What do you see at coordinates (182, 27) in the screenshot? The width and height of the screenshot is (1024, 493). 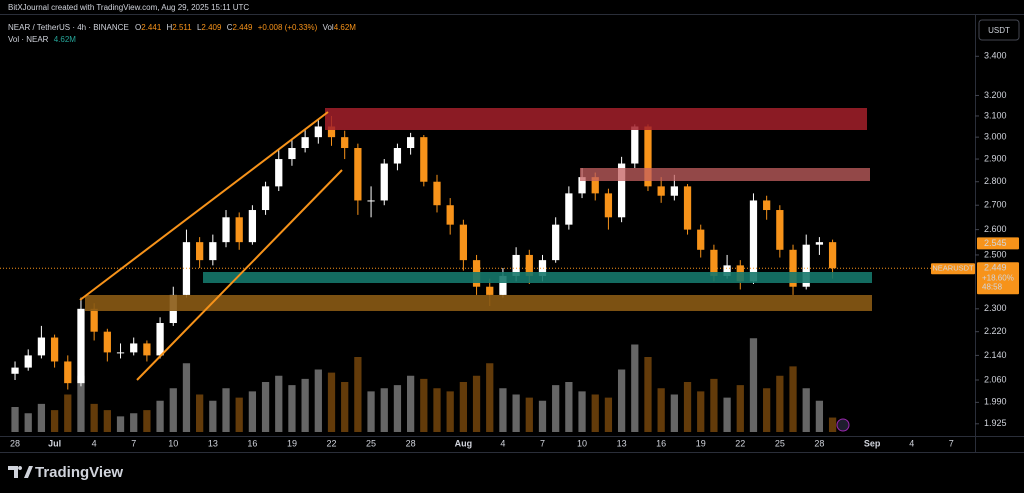 I see `legend-value: 2.511` at bounding box center [182, 27].